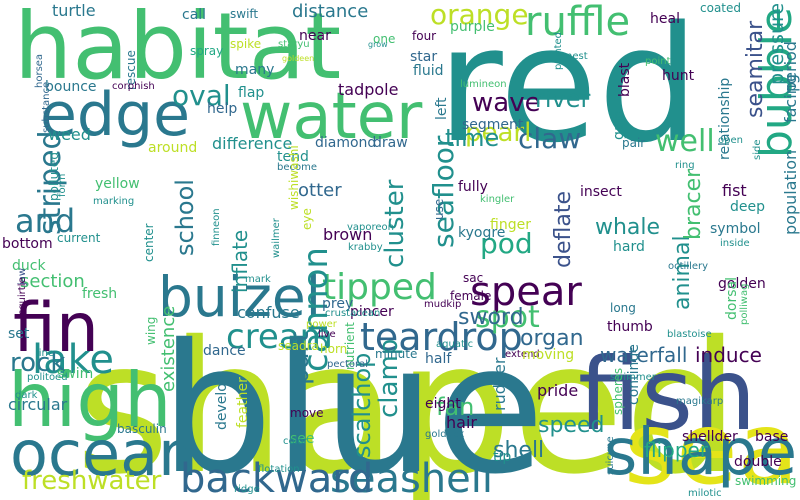 The width and height of the screenshot is (800, 500). What do you see at coordinates (577, 56) in the screenshot?
I see `word-nest: nest` at bounding box center [577, 56].